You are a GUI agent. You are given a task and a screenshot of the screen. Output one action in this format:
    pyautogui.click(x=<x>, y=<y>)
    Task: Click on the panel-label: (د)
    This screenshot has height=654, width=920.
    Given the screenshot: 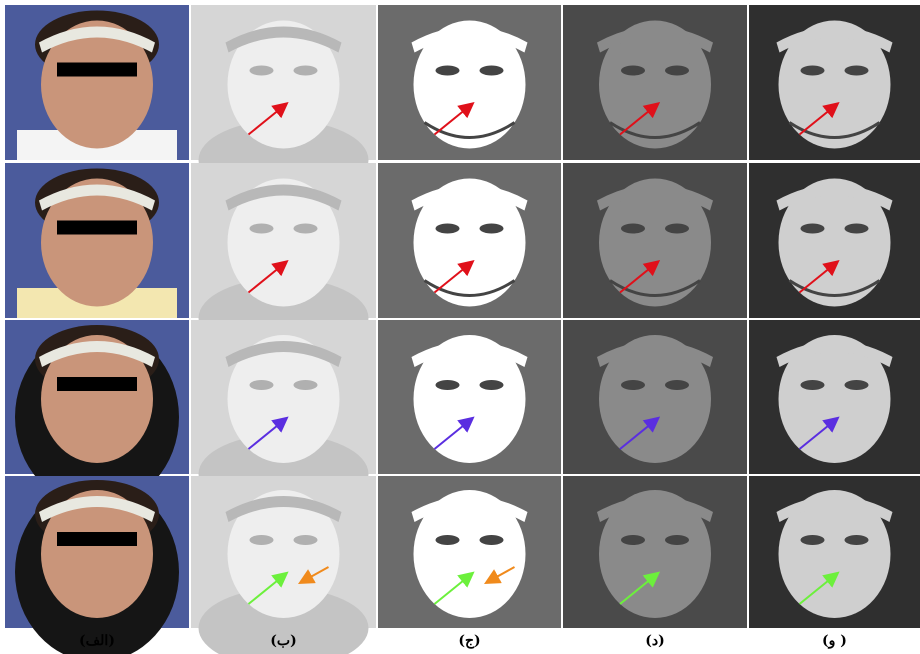 What is the action you would take?
    pyautogui.click(x=654, y=641)
    